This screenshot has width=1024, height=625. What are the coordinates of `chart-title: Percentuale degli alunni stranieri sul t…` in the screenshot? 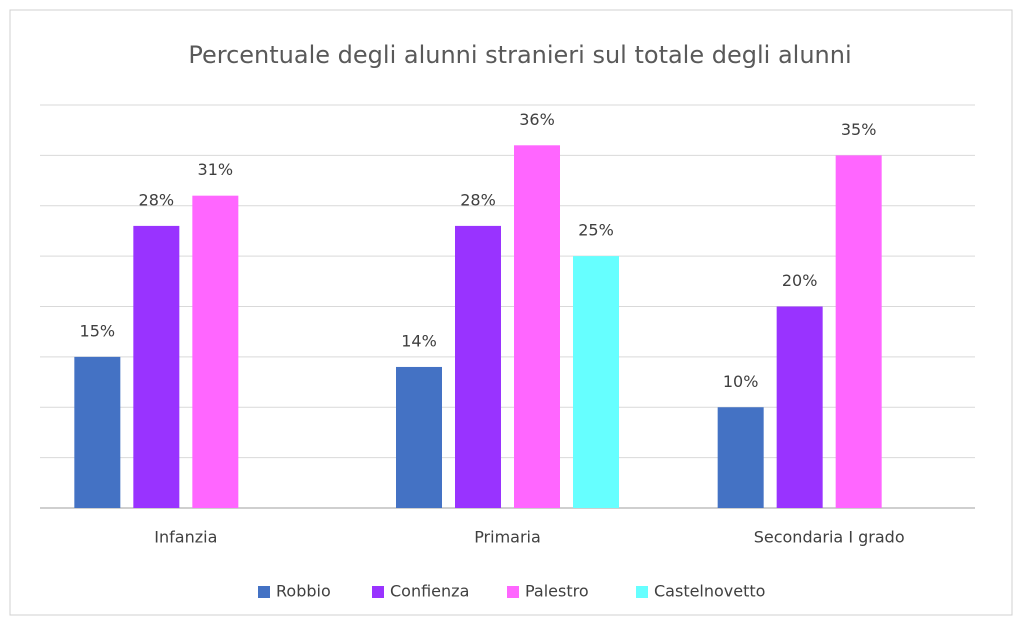 It's located at (519, 55).